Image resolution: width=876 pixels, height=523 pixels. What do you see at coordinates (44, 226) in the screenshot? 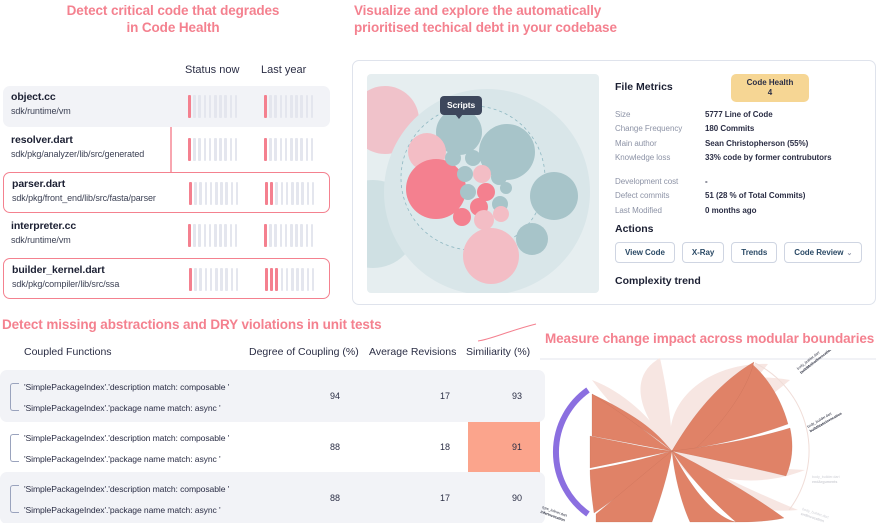
I see `file-name: interpreter.cc` at bounding box center [44, 226].